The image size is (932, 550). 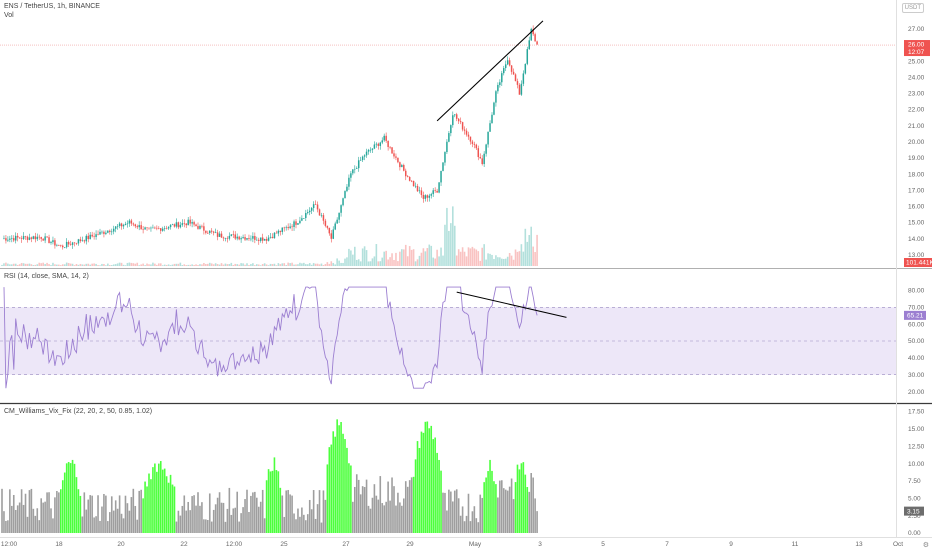 What do you see at coordinates (916, 464) in the screenshot?
I see `wvf-tick-label: 10.00` at bounding box center [916, 464].